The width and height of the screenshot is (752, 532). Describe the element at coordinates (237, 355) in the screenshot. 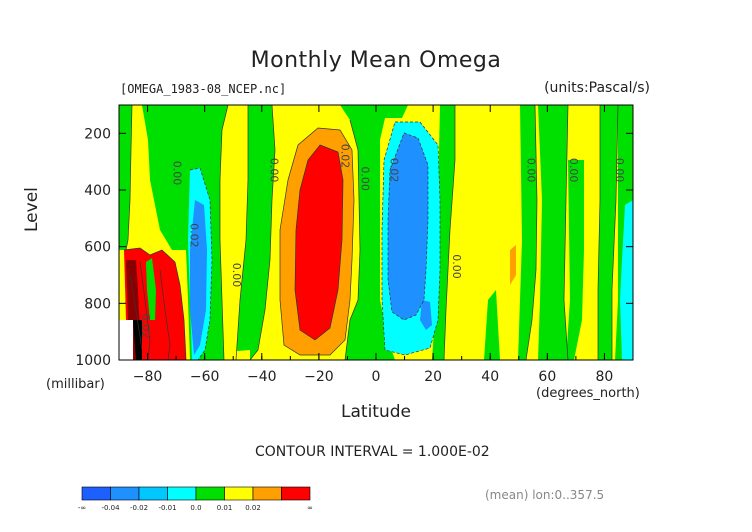

I see `fill-yellow-bottom-edge` at that location.